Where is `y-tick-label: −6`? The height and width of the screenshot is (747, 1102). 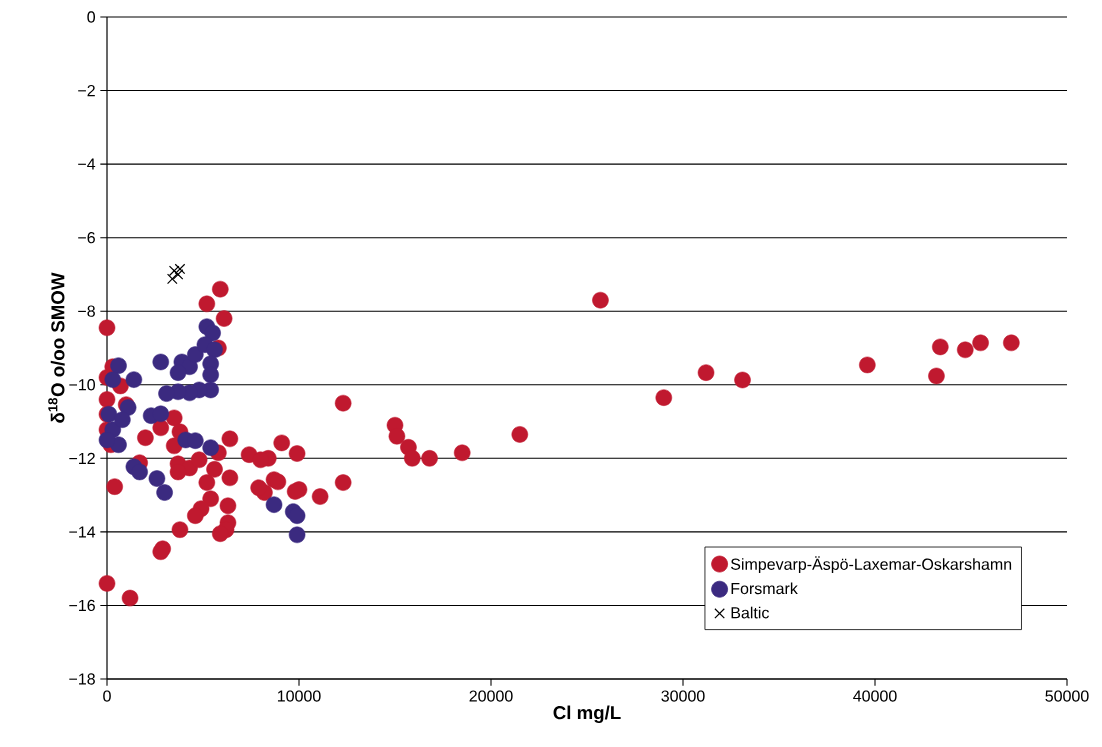
y-tick-label: −6 is located at coordinates (86, 238).